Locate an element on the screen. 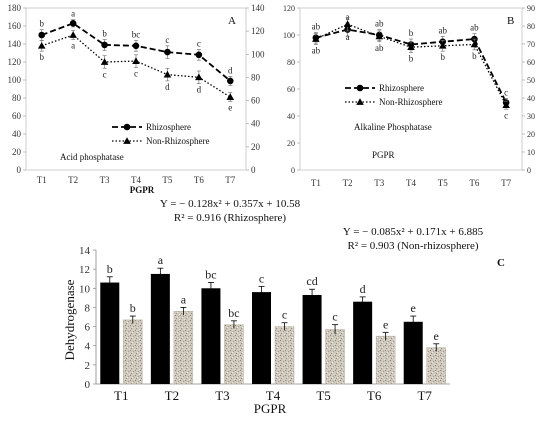  series-non-rhizosphere: b a bc c c e e is located at coordinates (284, 338).